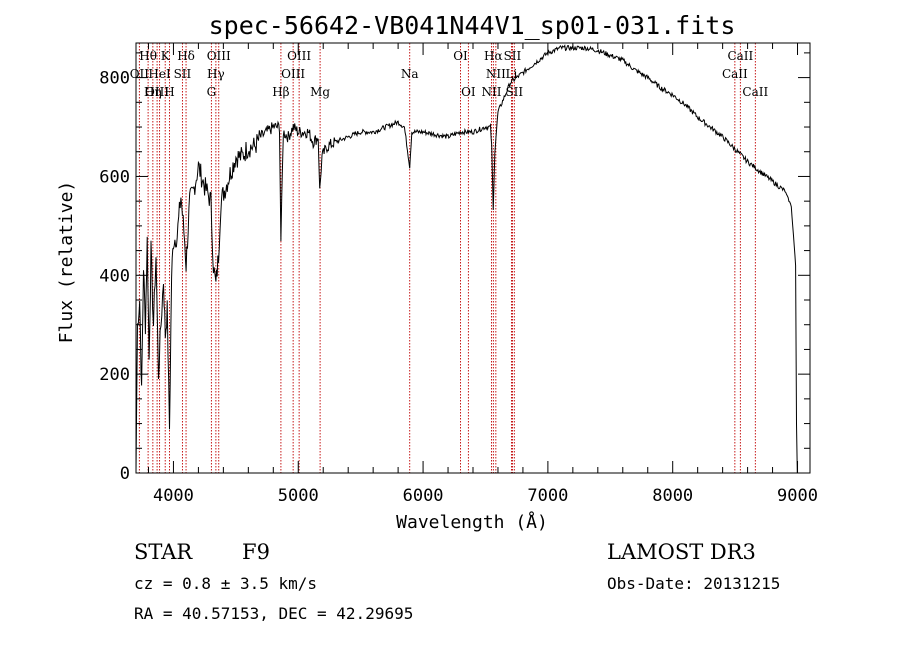 The image size is (900, 649). What do you see at coordinates (672, 496) in the screenshot?
I see `x-tick-label: 8000` at bounding box center [672, 496].